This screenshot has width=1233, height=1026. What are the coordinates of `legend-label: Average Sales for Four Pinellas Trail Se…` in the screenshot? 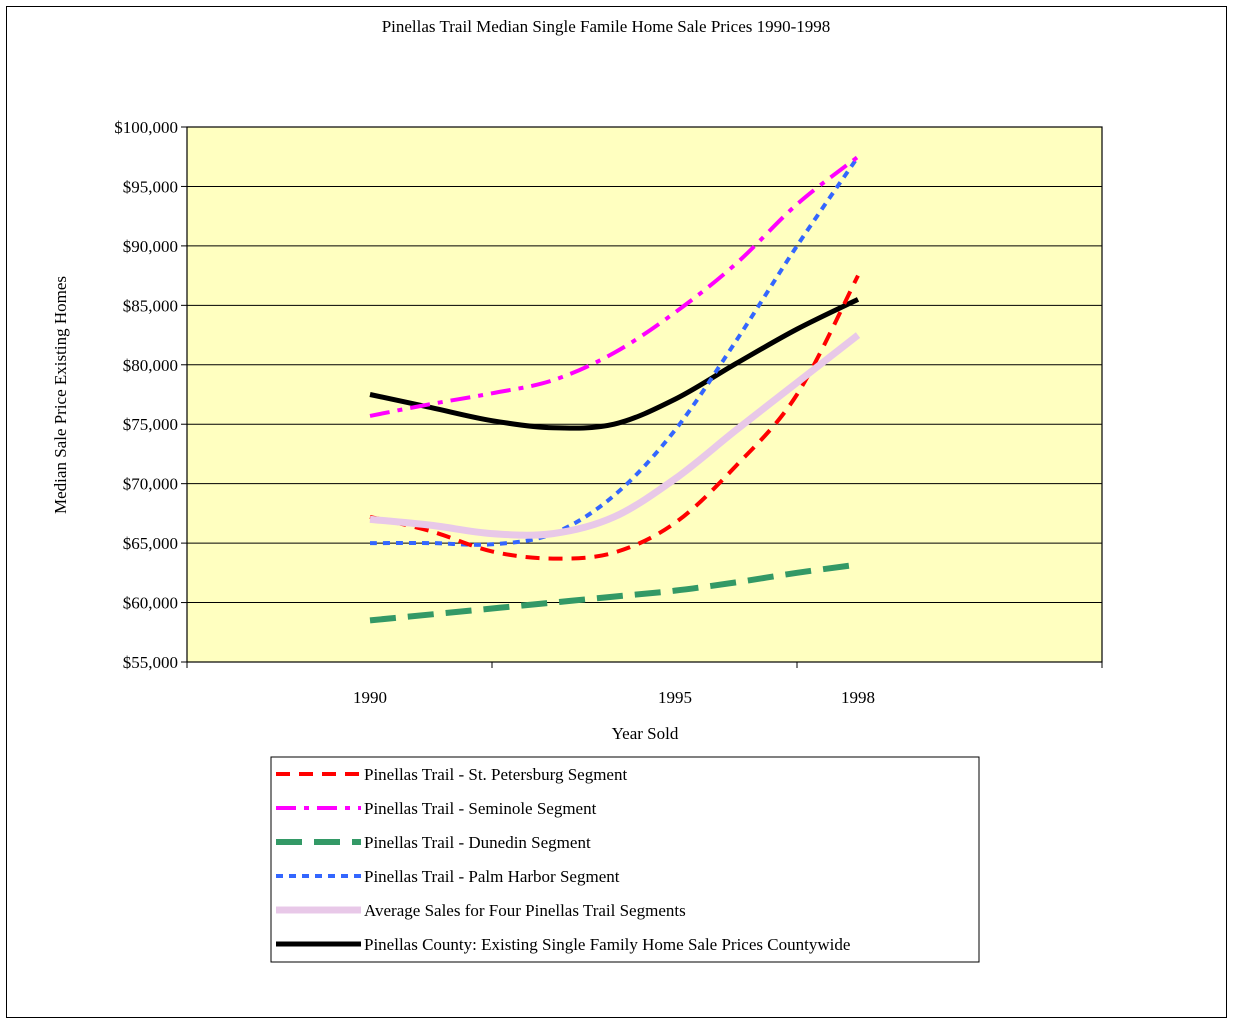 It's located at (525, 910).